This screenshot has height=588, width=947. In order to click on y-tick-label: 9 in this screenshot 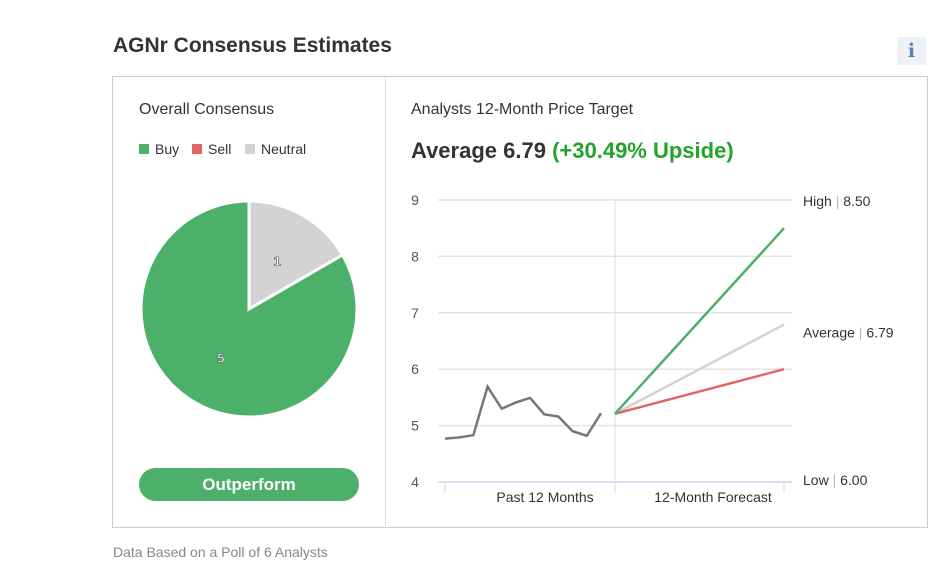, I will do `click(415, 200)`.